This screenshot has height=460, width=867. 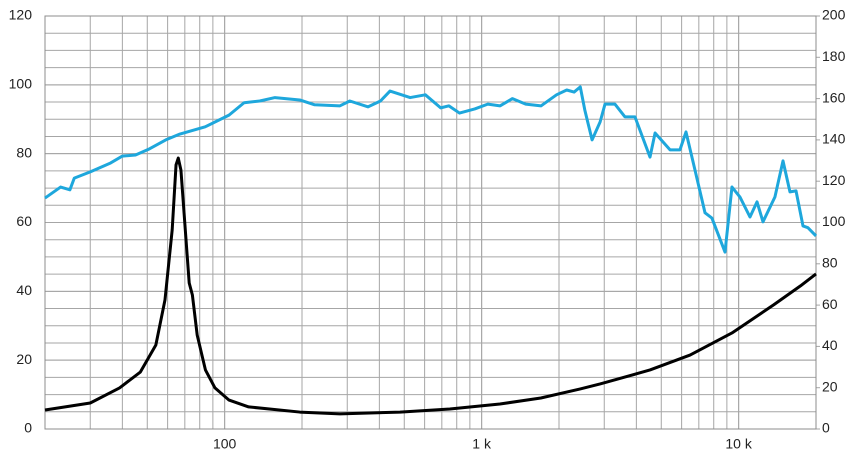 What do you see at coordinates (830, 263) in the screenshot?
I see `y2-tick-label: 80` at bounding box center [830, 263].